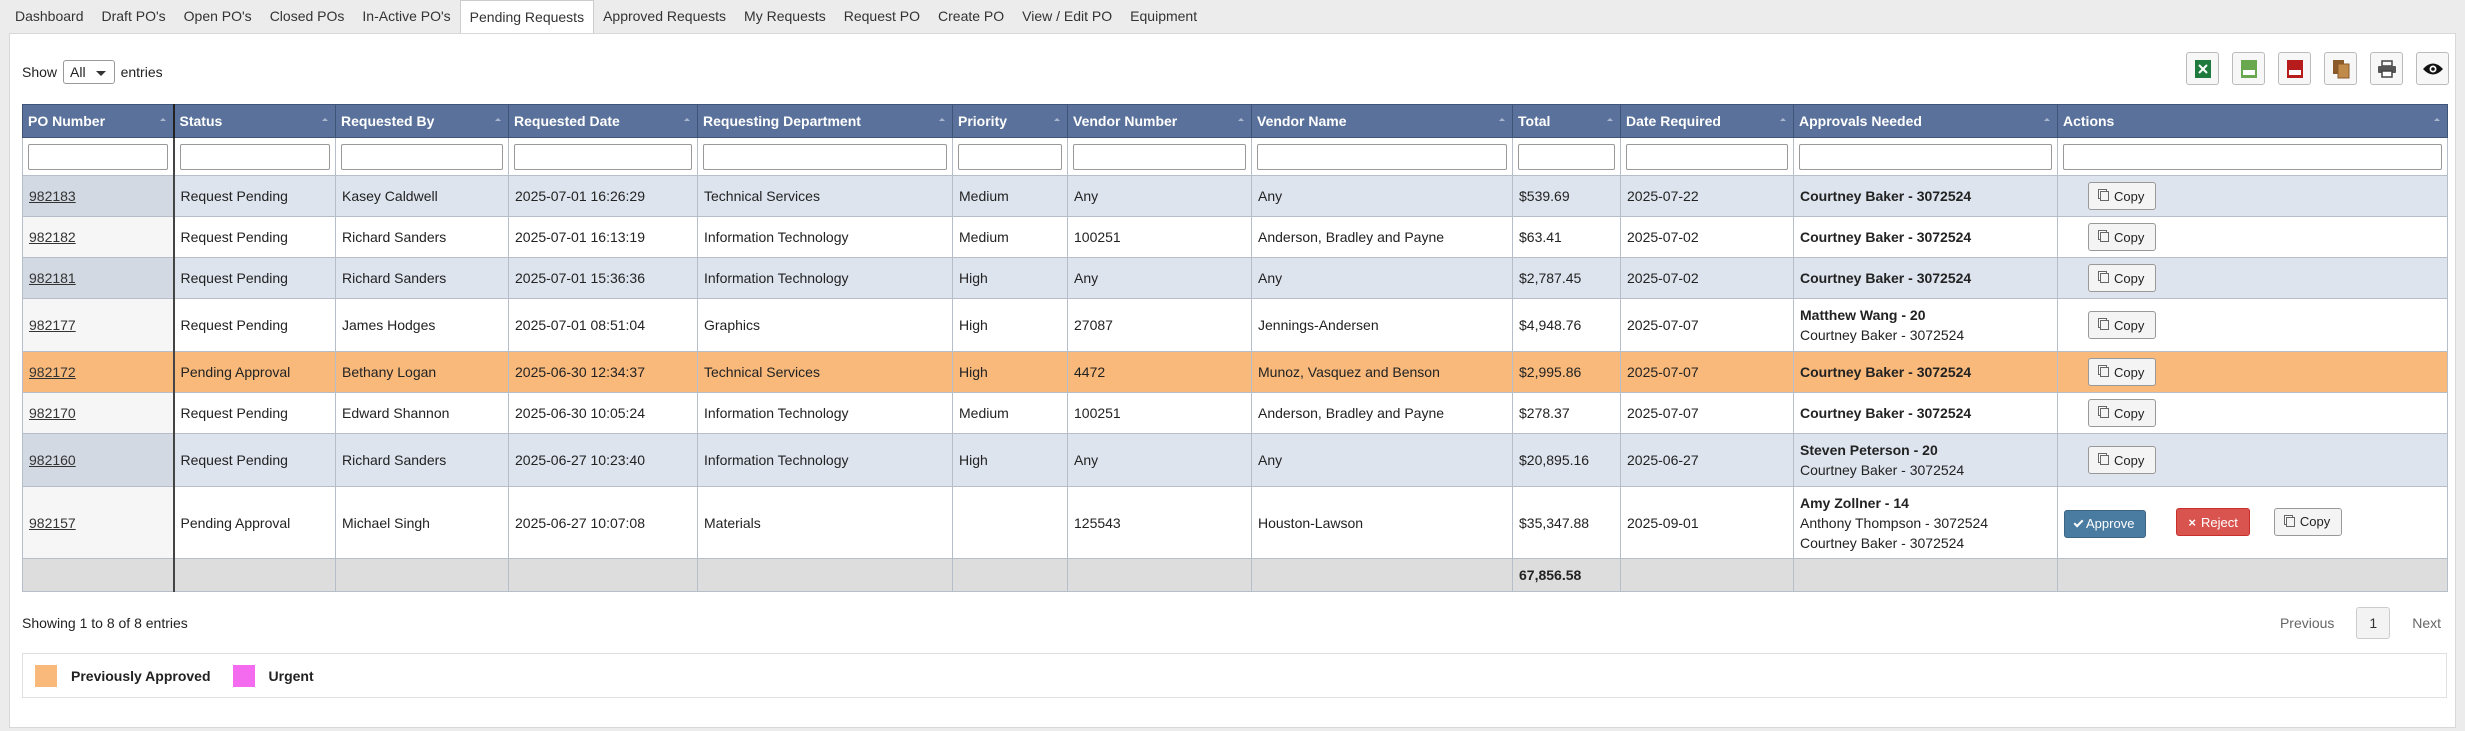  I want to click on cell-text: Medium, so click(984, 413).